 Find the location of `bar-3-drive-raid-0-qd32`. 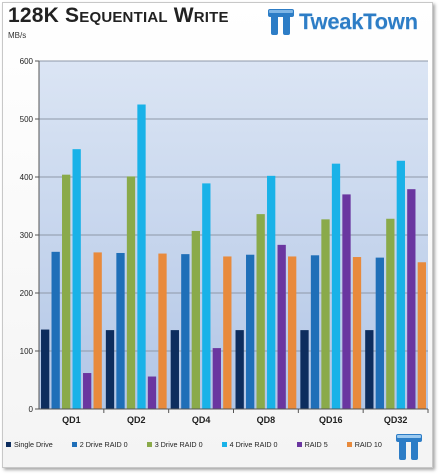

bar-3-drive-raid-0-qd32 is located at coordinates (390, 313).